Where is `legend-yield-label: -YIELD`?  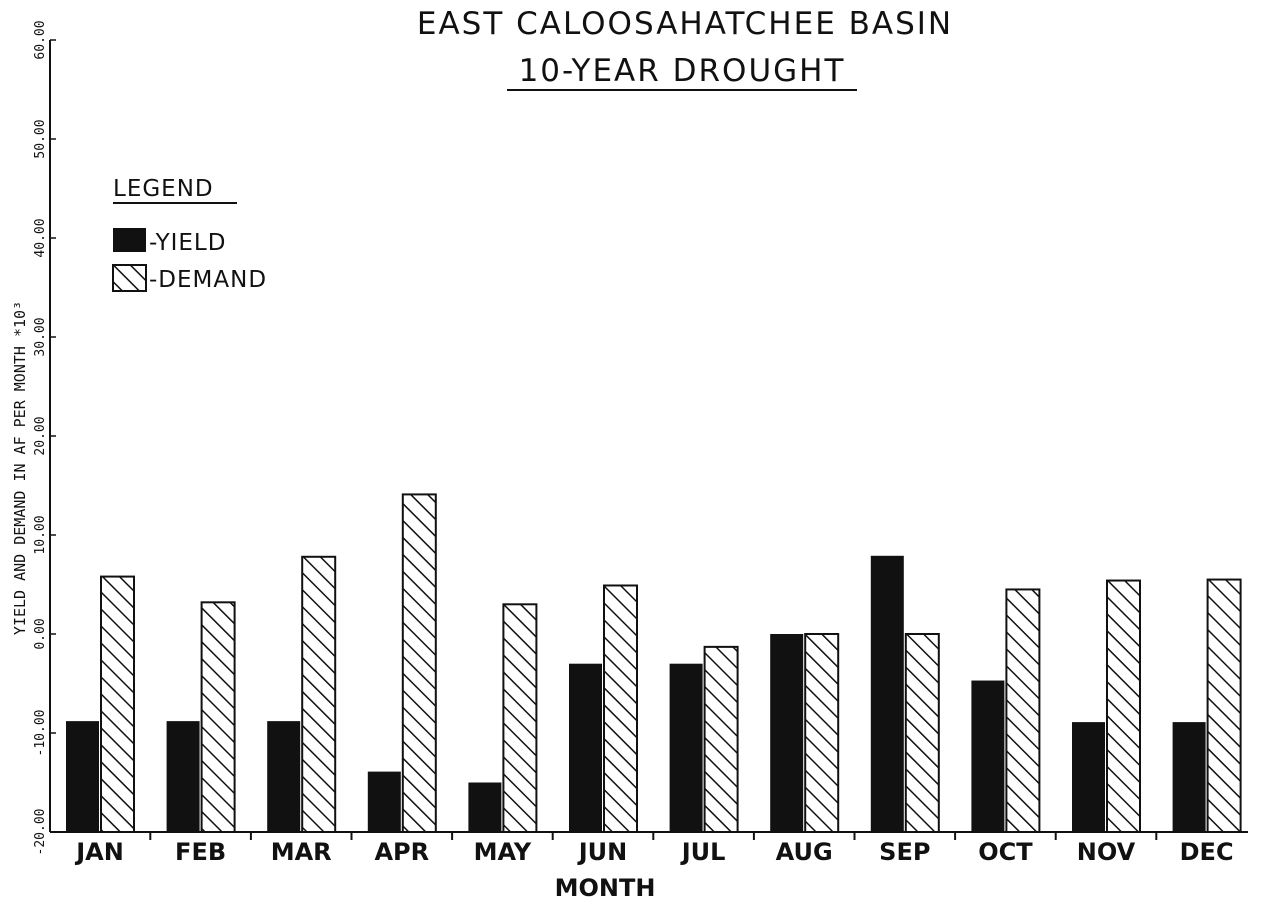
legend-yield-label: -YIELD is located at coordinates (187, 243).